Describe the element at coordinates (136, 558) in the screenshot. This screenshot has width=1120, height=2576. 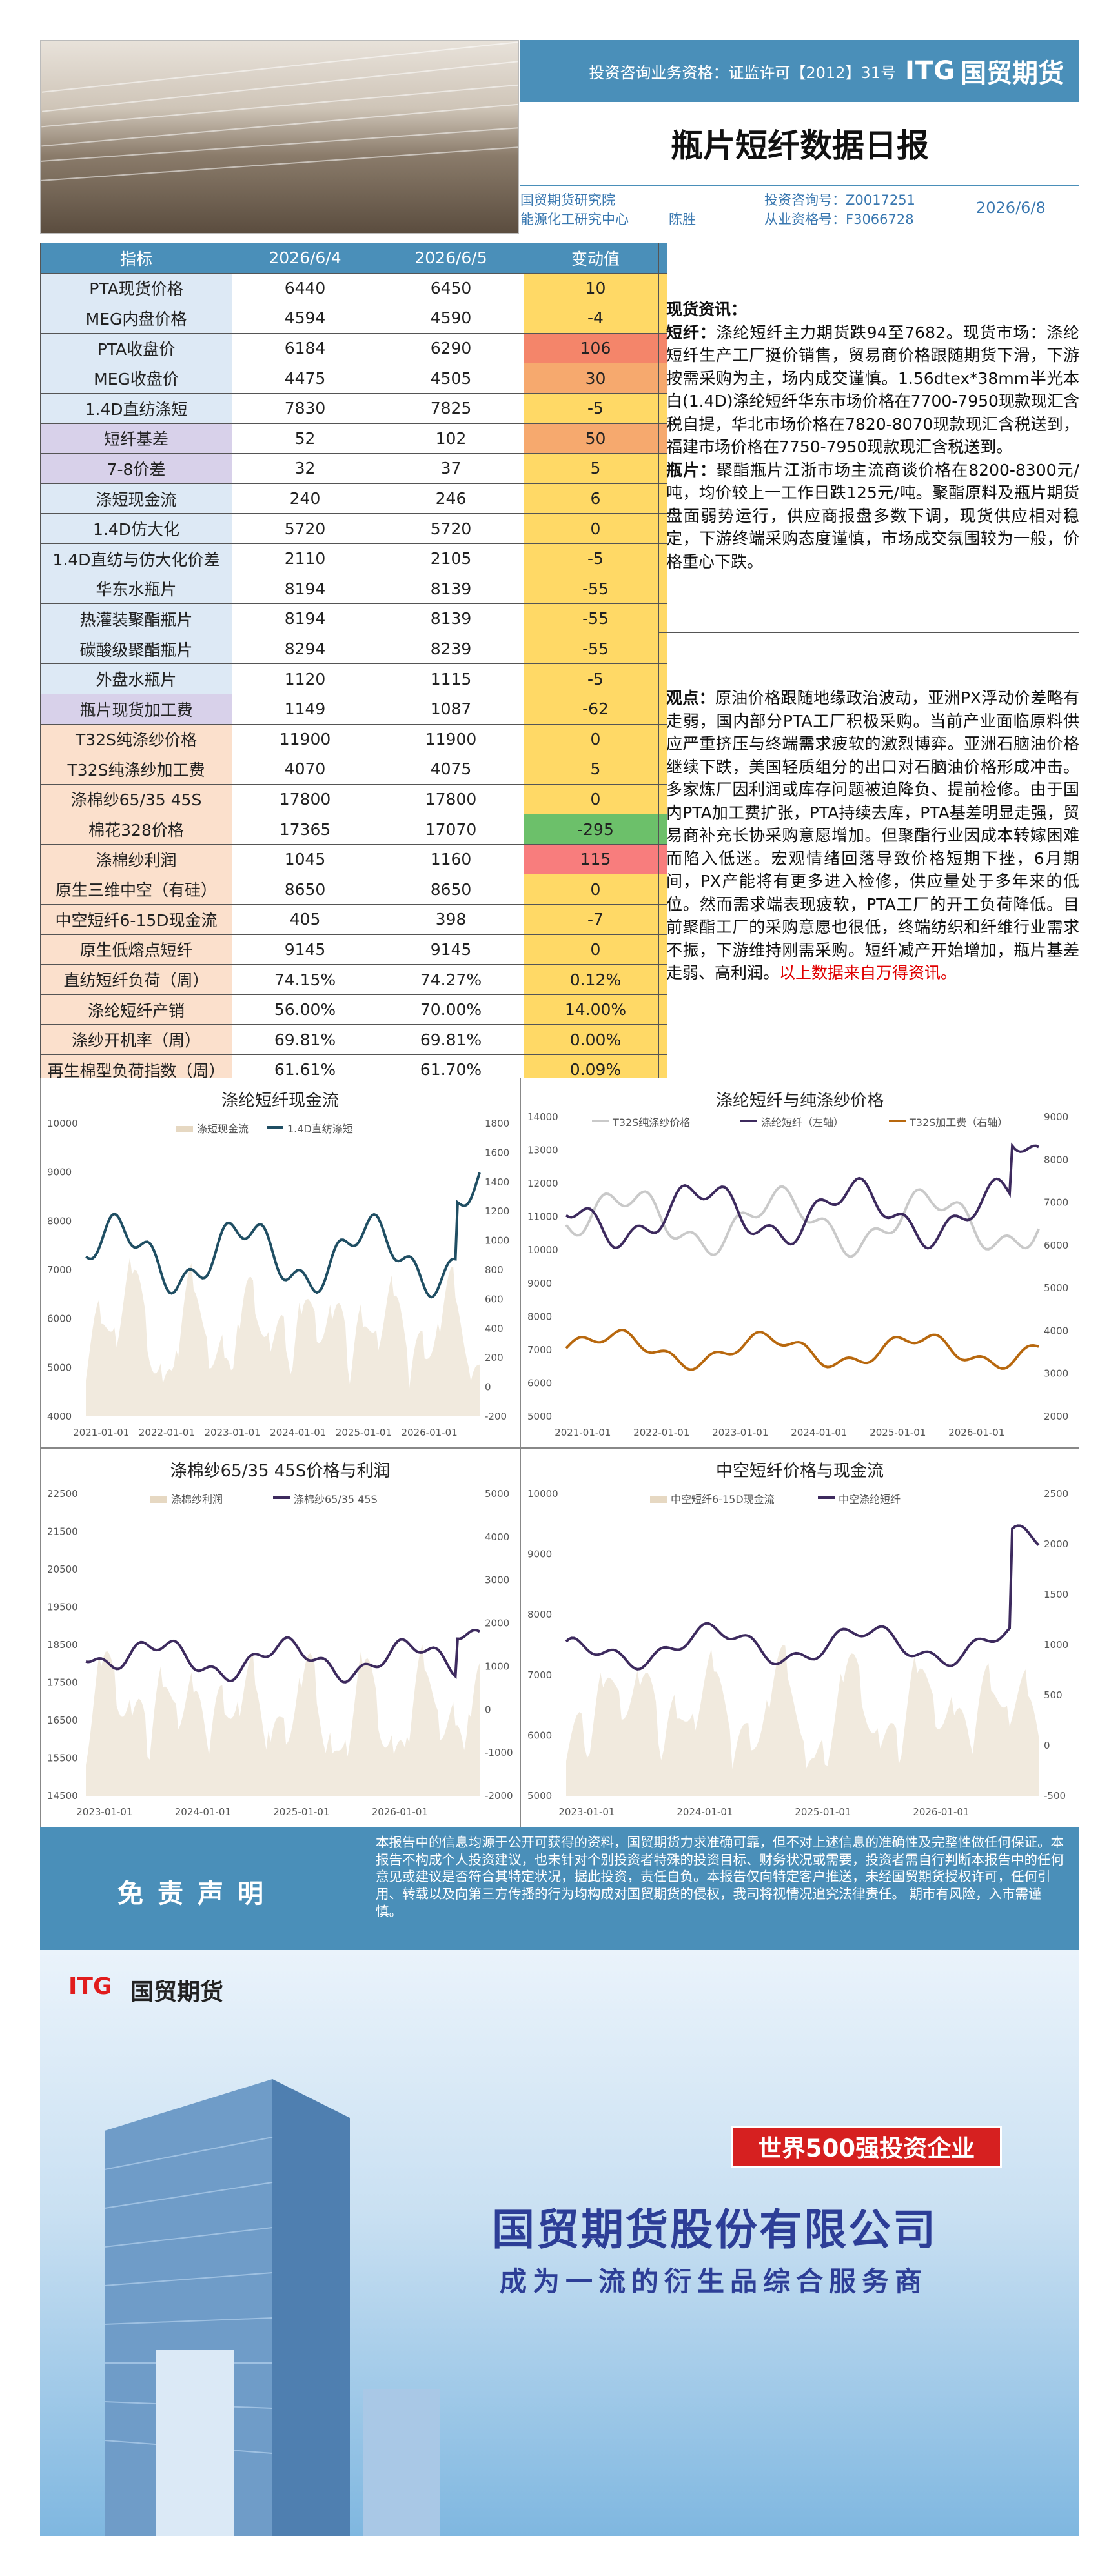
I see `row-label: 1.4D直纺与仿大化价差` at that location.